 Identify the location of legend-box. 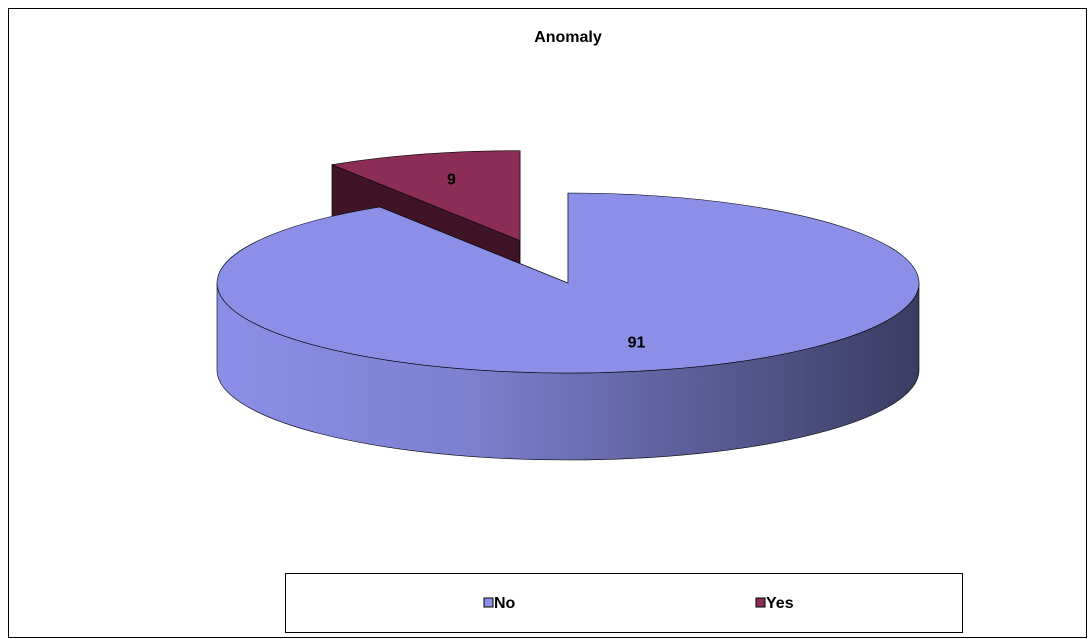
(624, 603).